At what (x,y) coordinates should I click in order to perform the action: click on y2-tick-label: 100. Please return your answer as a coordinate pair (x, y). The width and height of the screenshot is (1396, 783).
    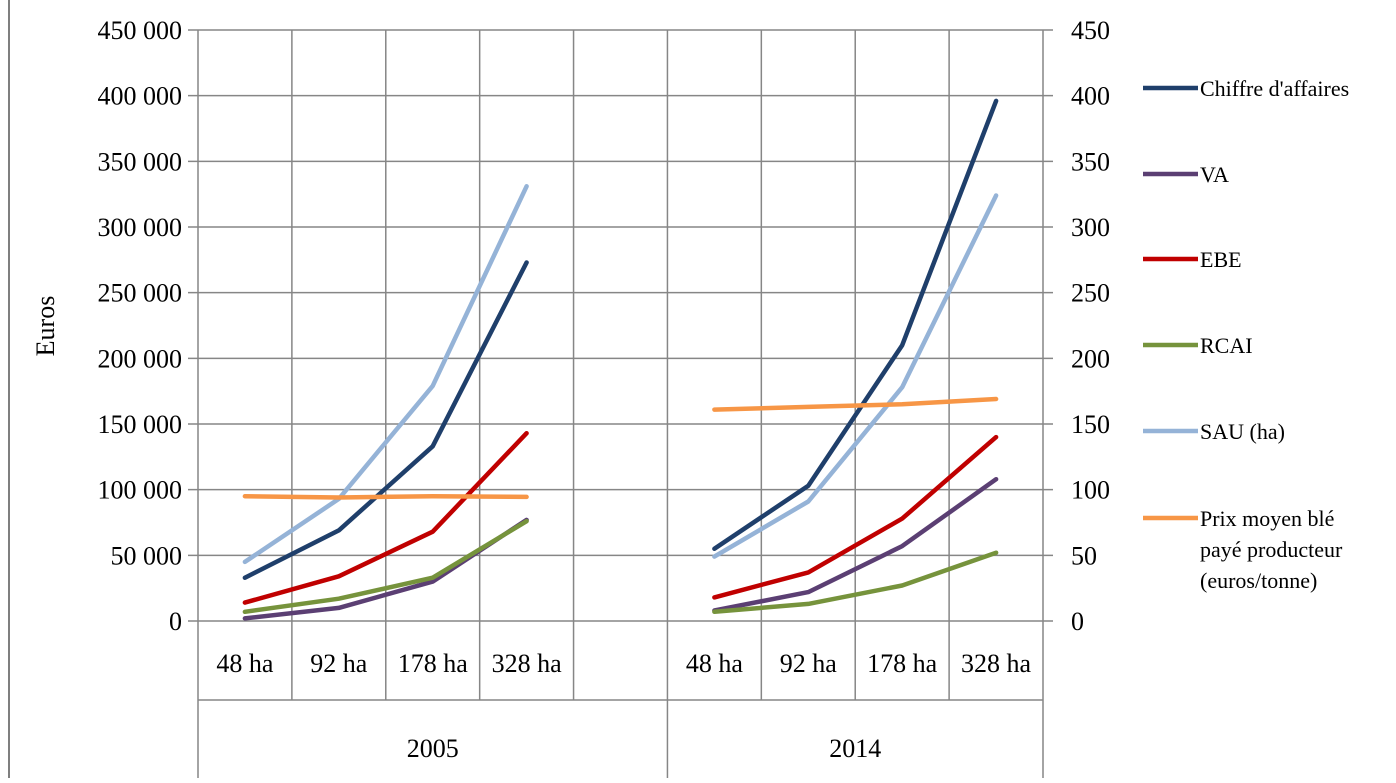
    Looking at the image, I should click on (1090, 490).